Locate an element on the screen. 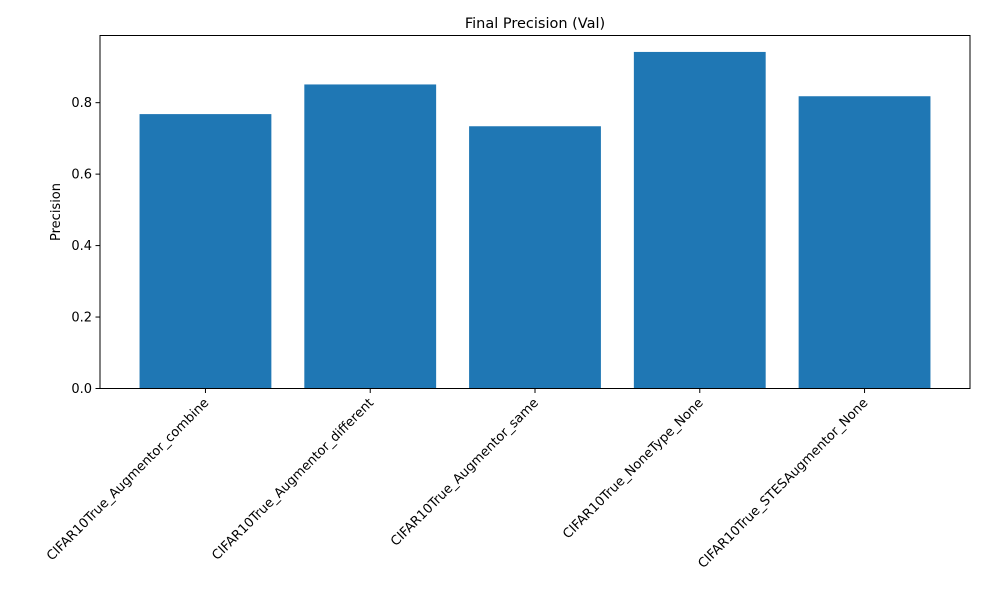 The width and height of the screenshot is (1000, 600). y-tick-label: 0.2 is located at coordinates (81, 318).